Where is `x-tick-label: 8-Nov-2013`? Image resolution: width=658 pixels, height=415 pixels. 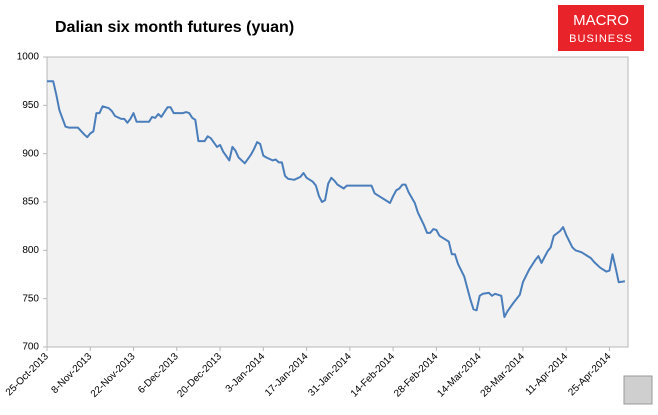 x-tick-label: 8-Nov-2013 is located at coordinates (72, 373).